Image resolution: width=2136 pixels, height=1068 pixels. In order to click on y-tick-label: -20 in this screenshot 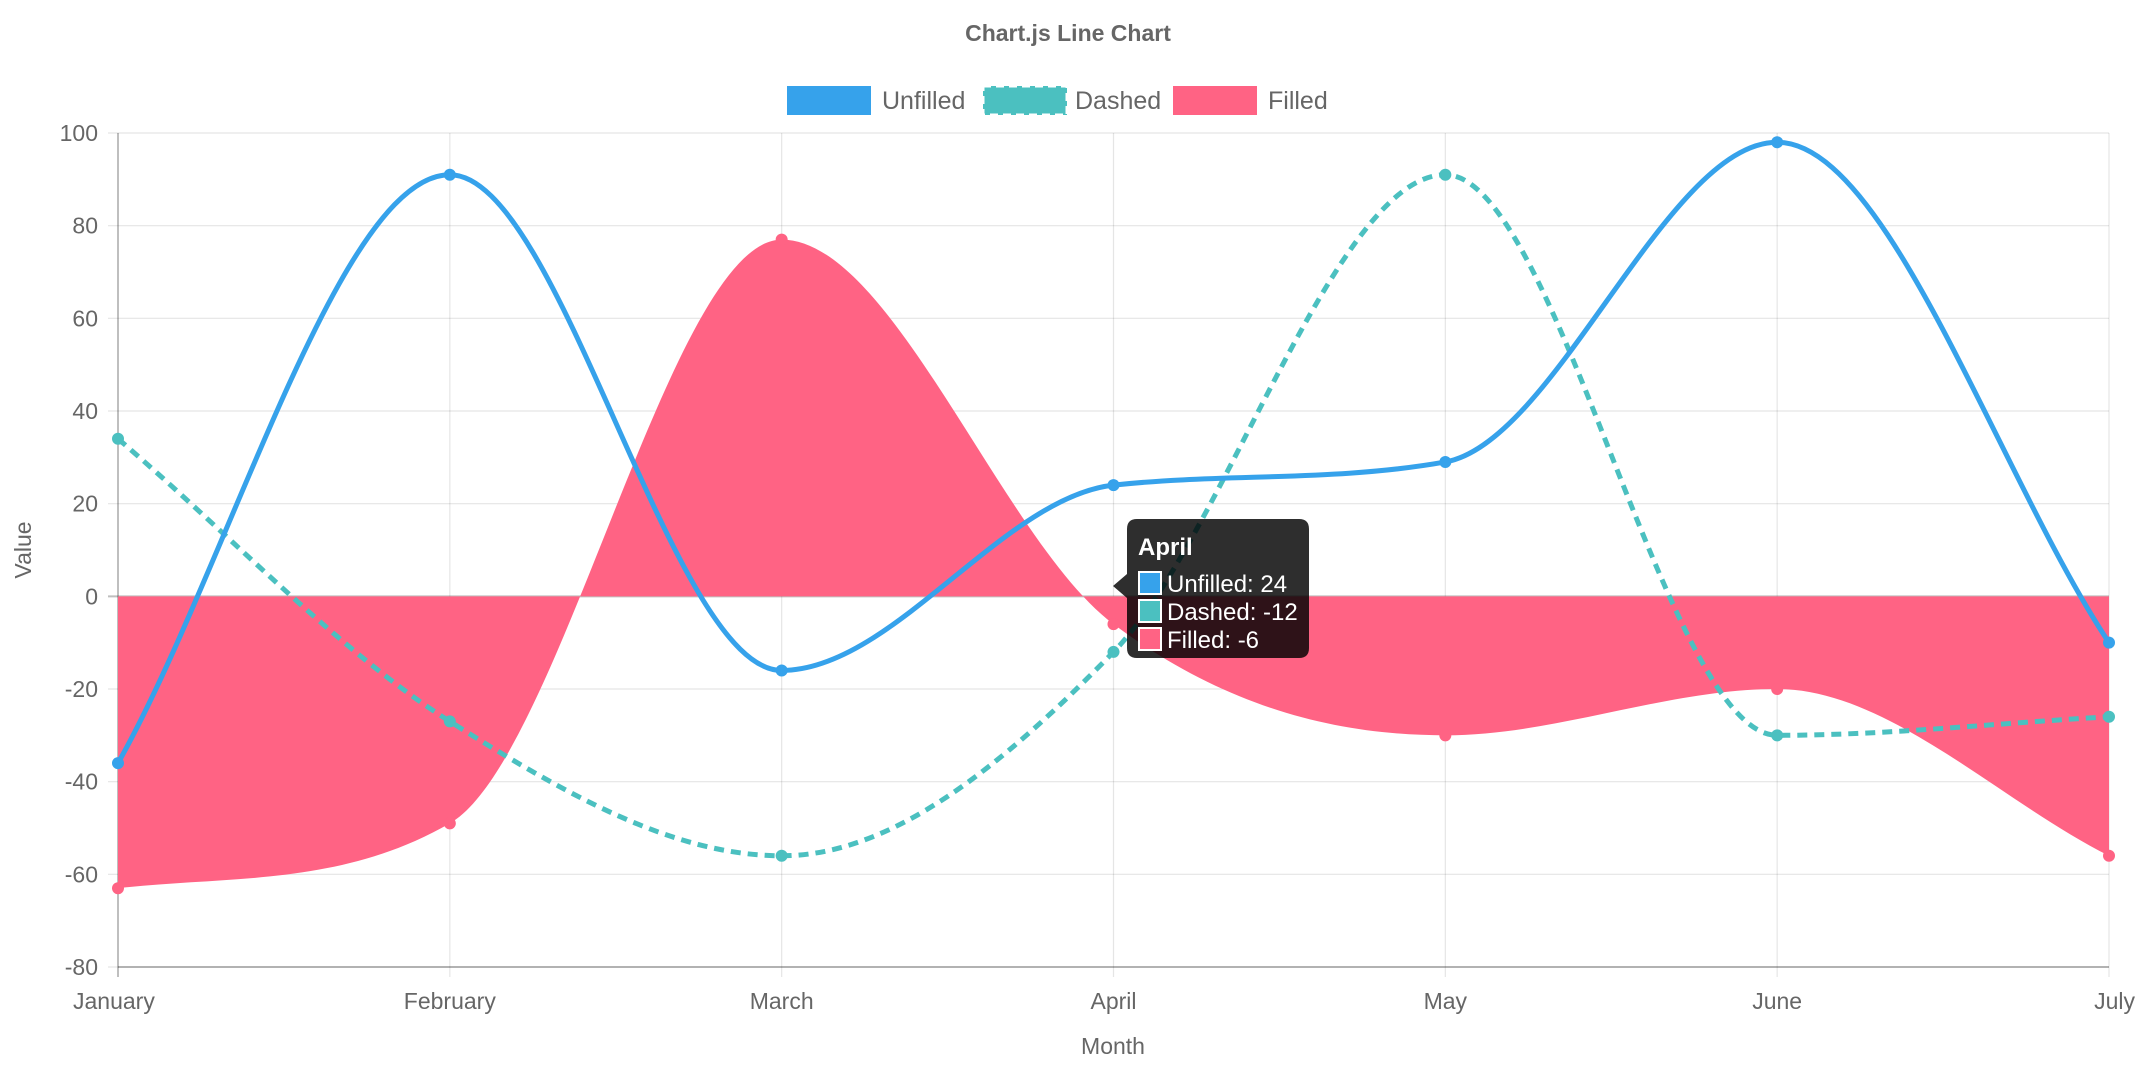, I will do `click(81, 689)`.